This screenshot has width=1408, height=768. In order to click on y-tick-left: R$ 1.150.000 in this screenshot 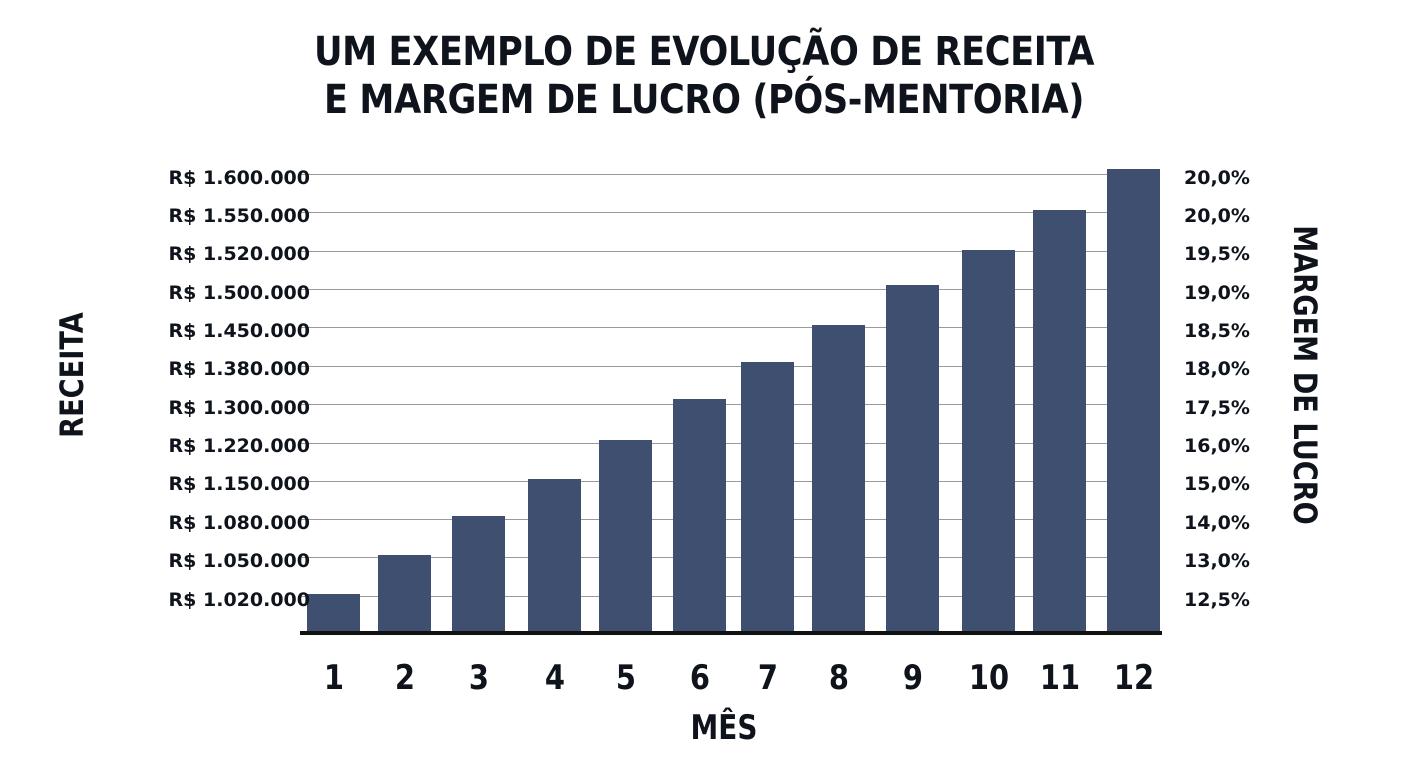, I will do `click(239, 484)`.